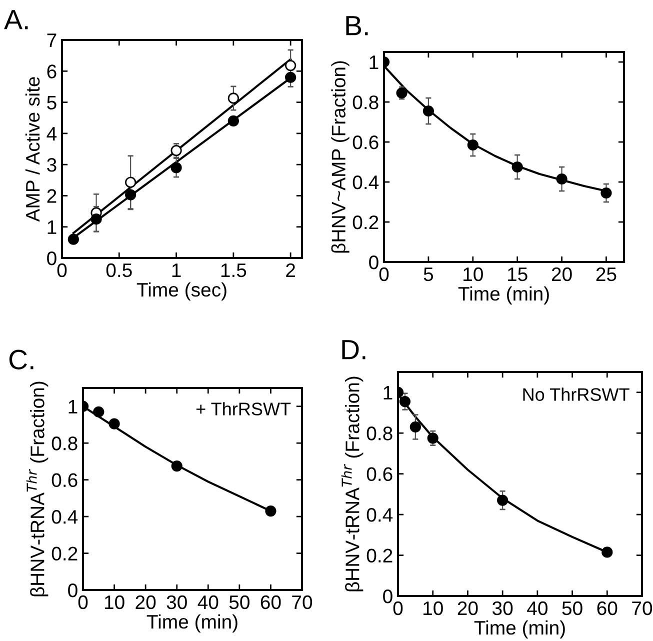  Describe the element at coordinates (181, 291) in the screenshot. I see `x-axis-title: Time (sec)` at that location.